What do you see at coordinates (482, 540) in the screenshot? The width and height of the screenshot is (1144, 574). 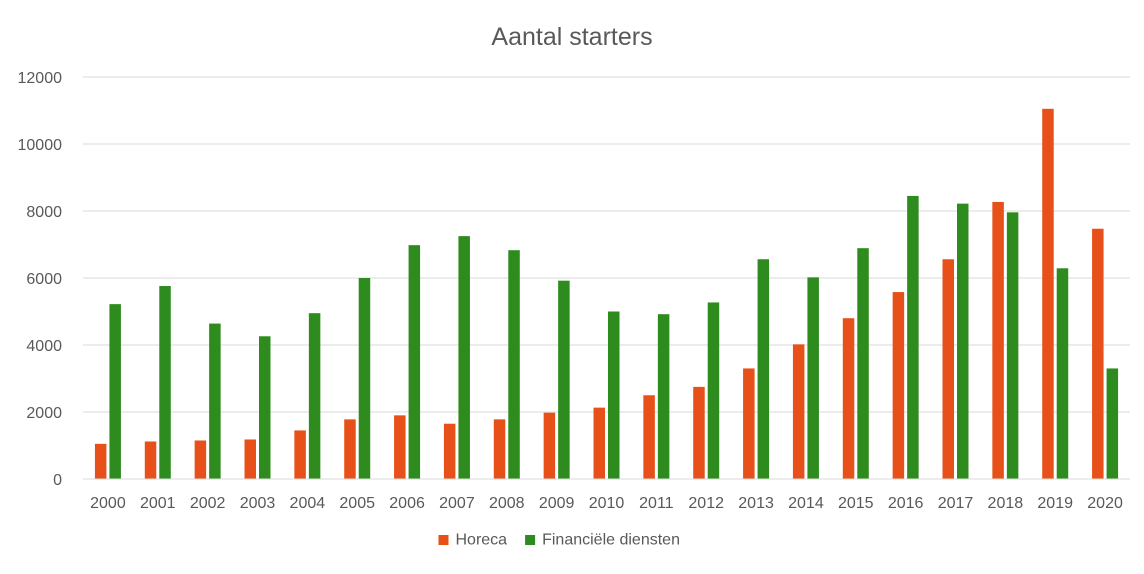 I see `legend-label: Horeca` at bounding box center [482, 540].